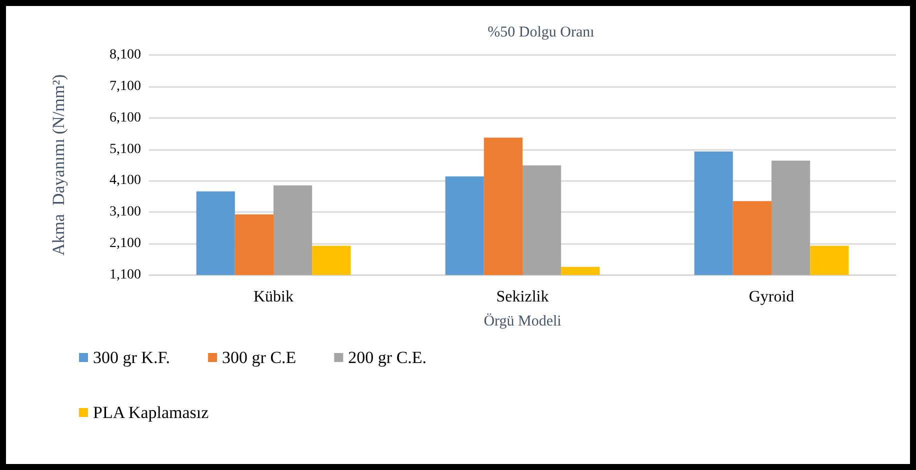  Describe the element at coordinates (125, 180) in the screenshot. I see `y-tick-label: 4,100` at that location.